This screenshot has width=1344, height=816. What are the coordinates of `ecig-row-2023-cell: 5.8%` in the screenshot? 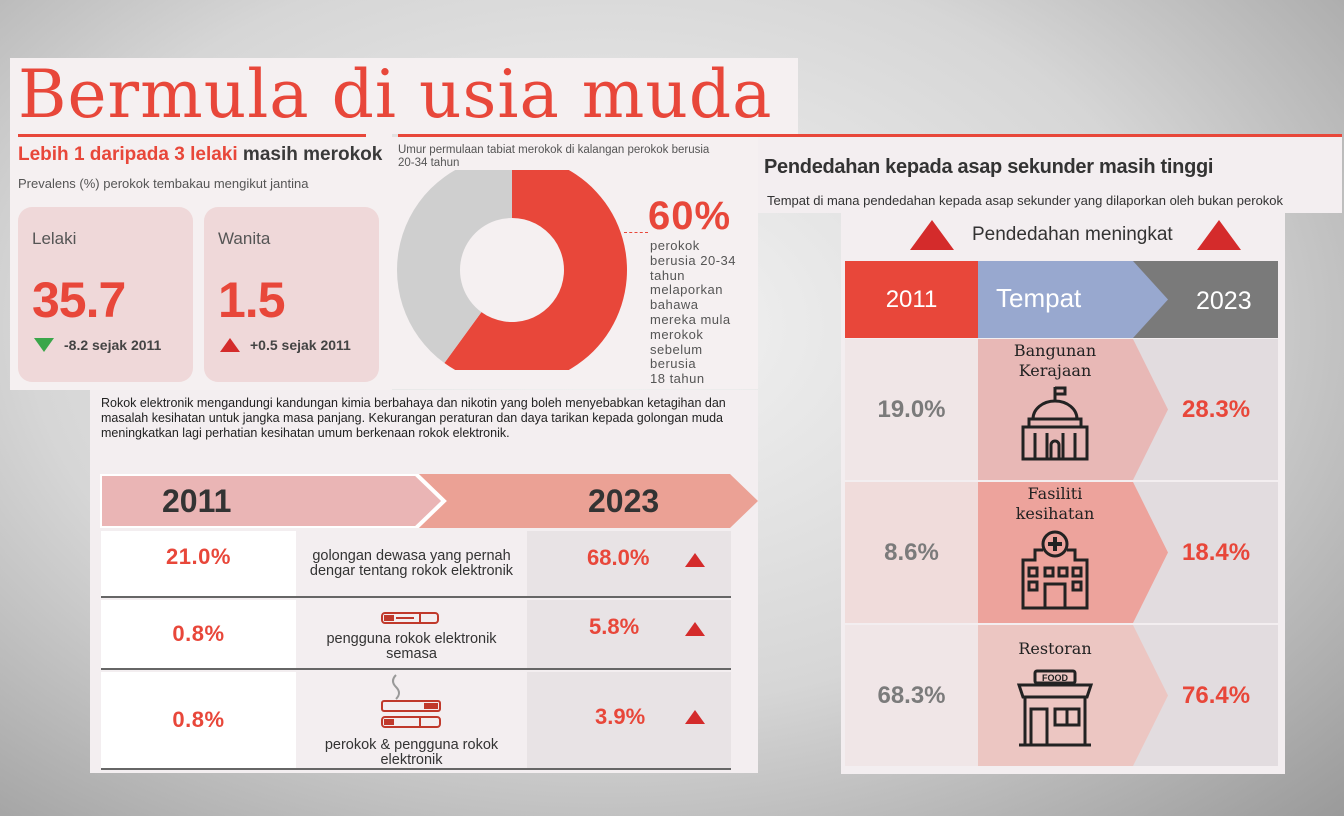 It's located at (629, 634).